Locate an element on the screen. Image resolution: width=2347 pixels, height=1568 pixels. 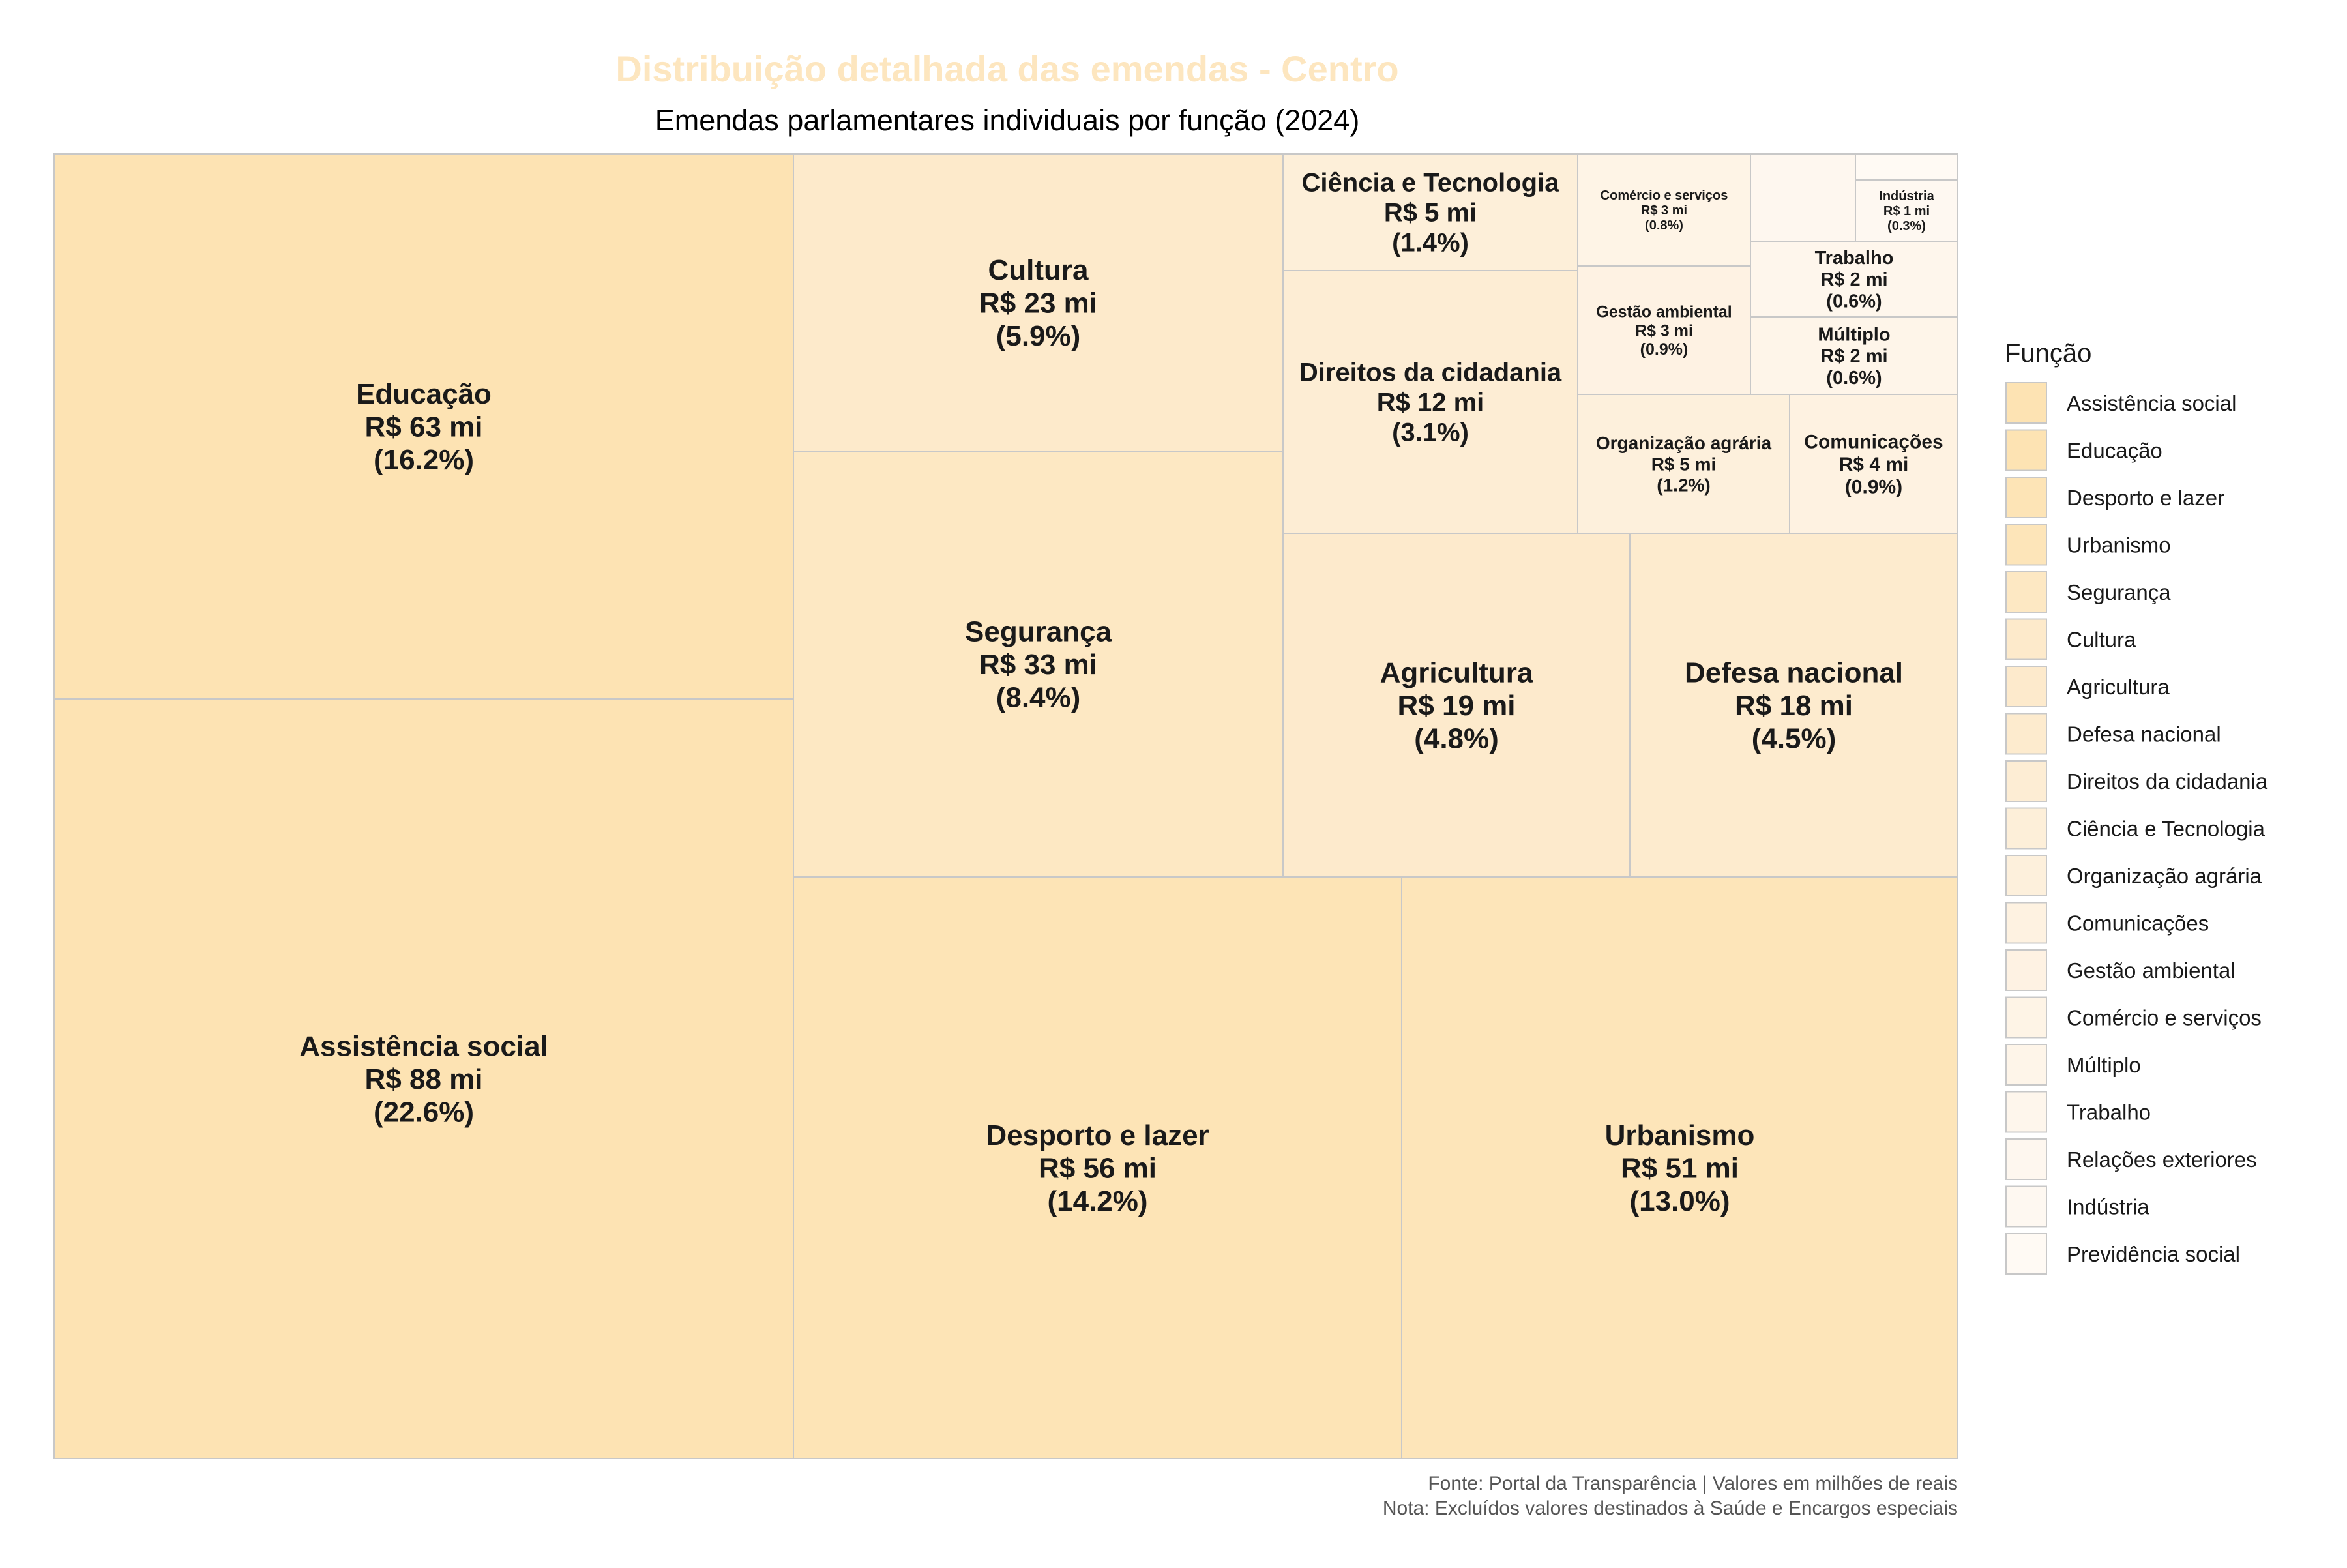
tile-ciencia-e-tecnologia is located at coordinates (1430, 212).